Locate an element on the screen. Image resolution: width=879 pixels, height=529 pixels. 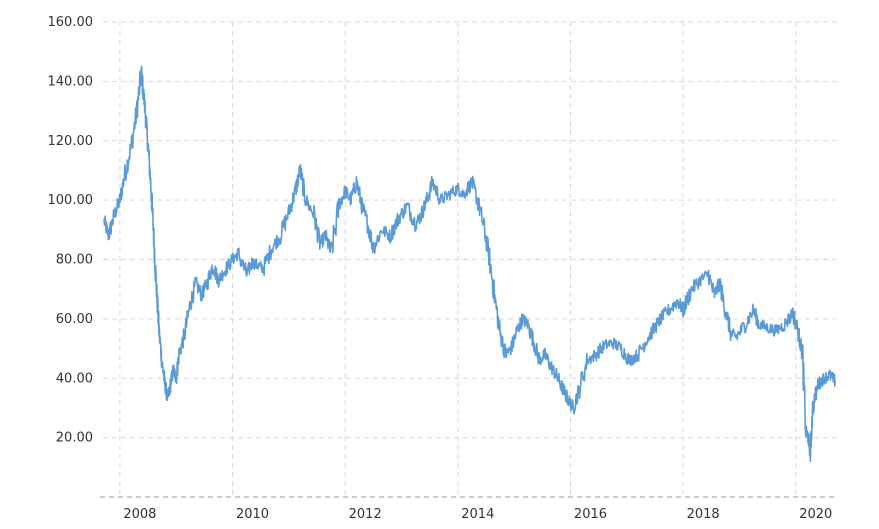
y-tick-label: 140.00 is located at coordinates (71, 81).